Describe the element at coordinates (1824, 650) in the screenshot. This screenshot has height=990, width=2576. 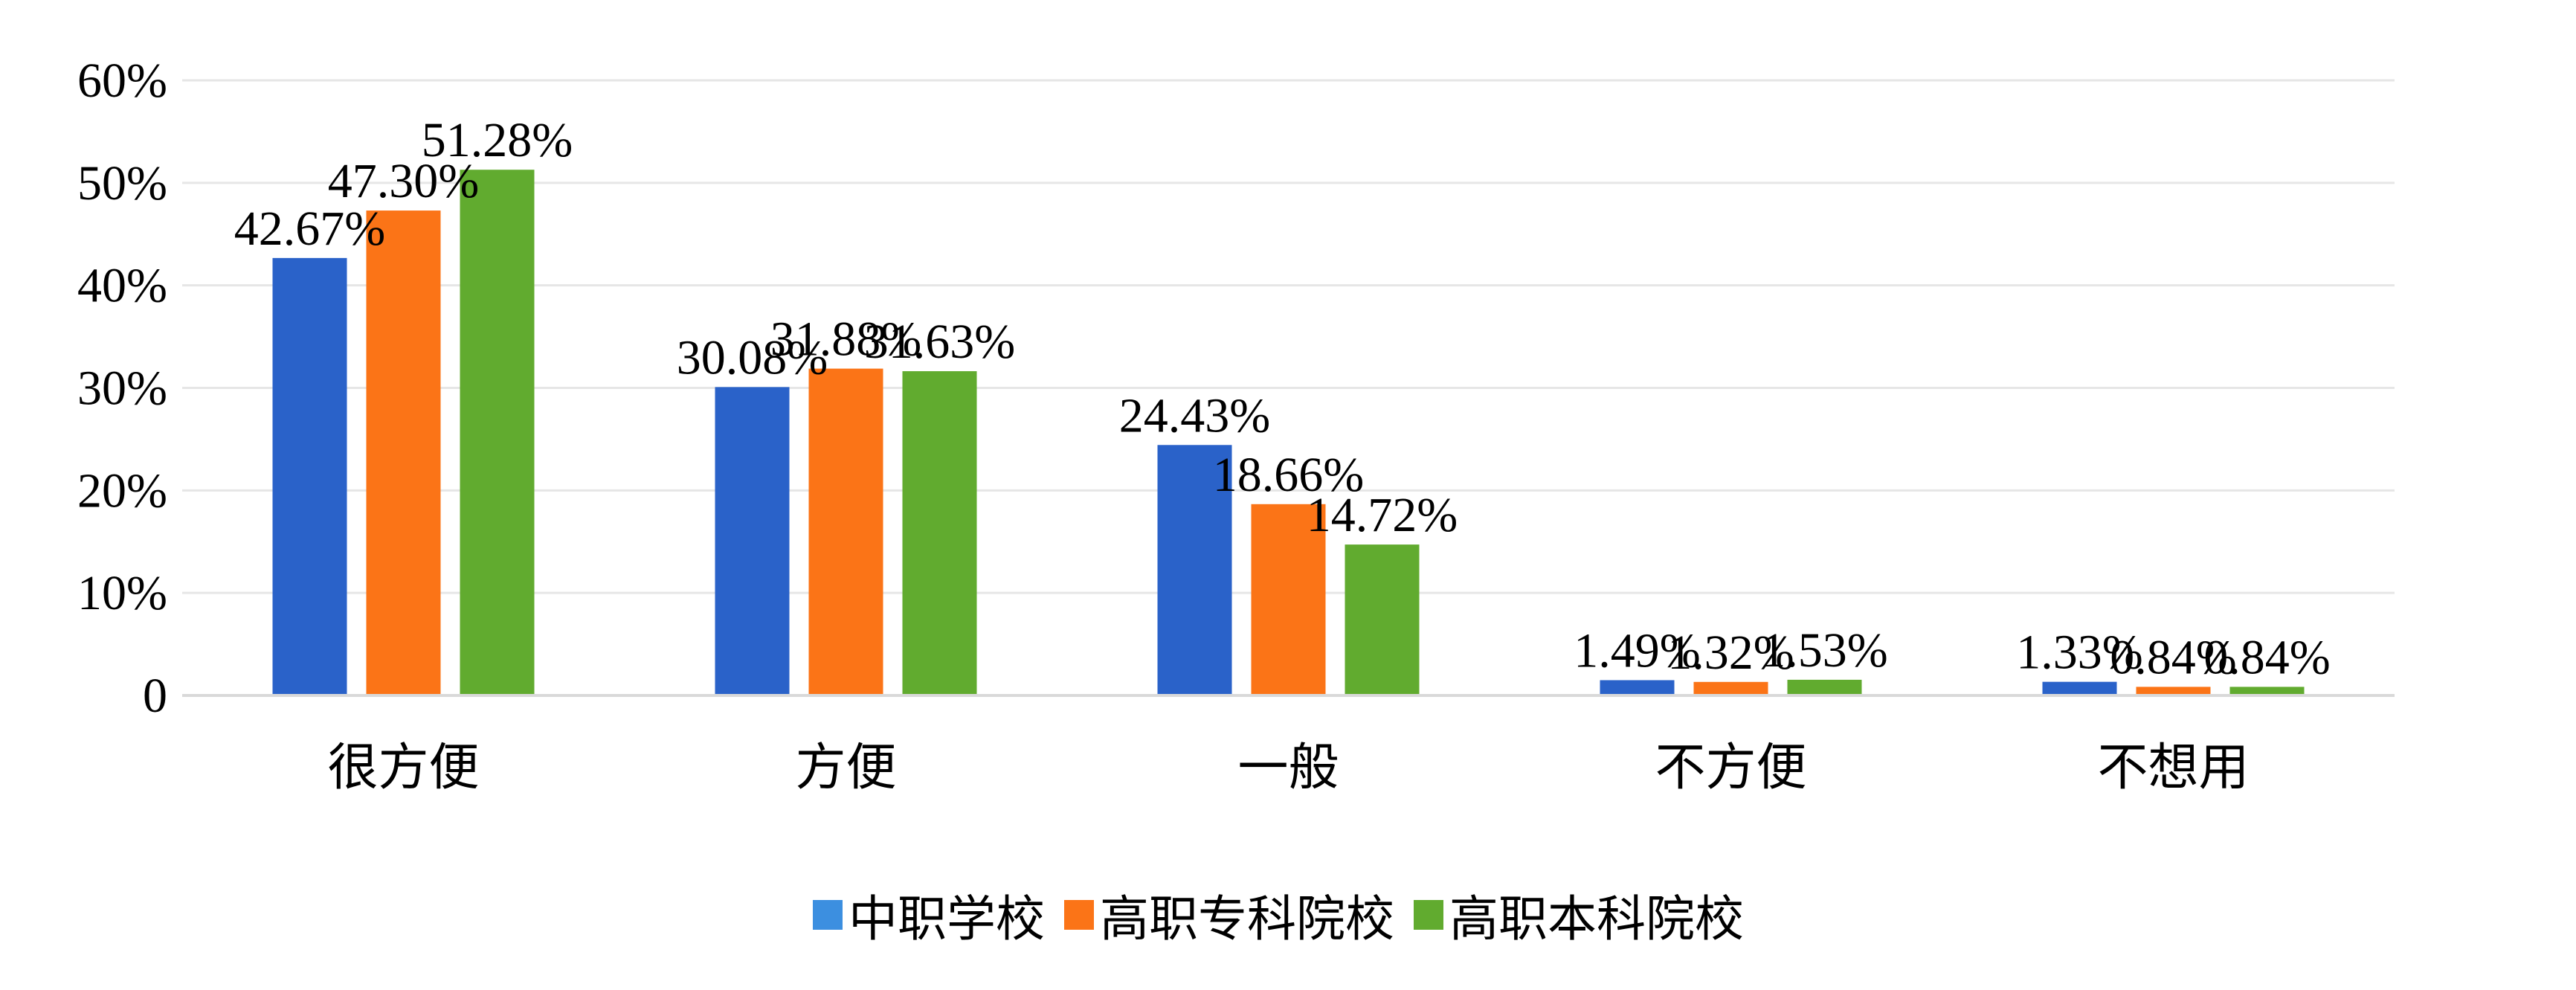
I see `data-label: 1.53%` at that location.